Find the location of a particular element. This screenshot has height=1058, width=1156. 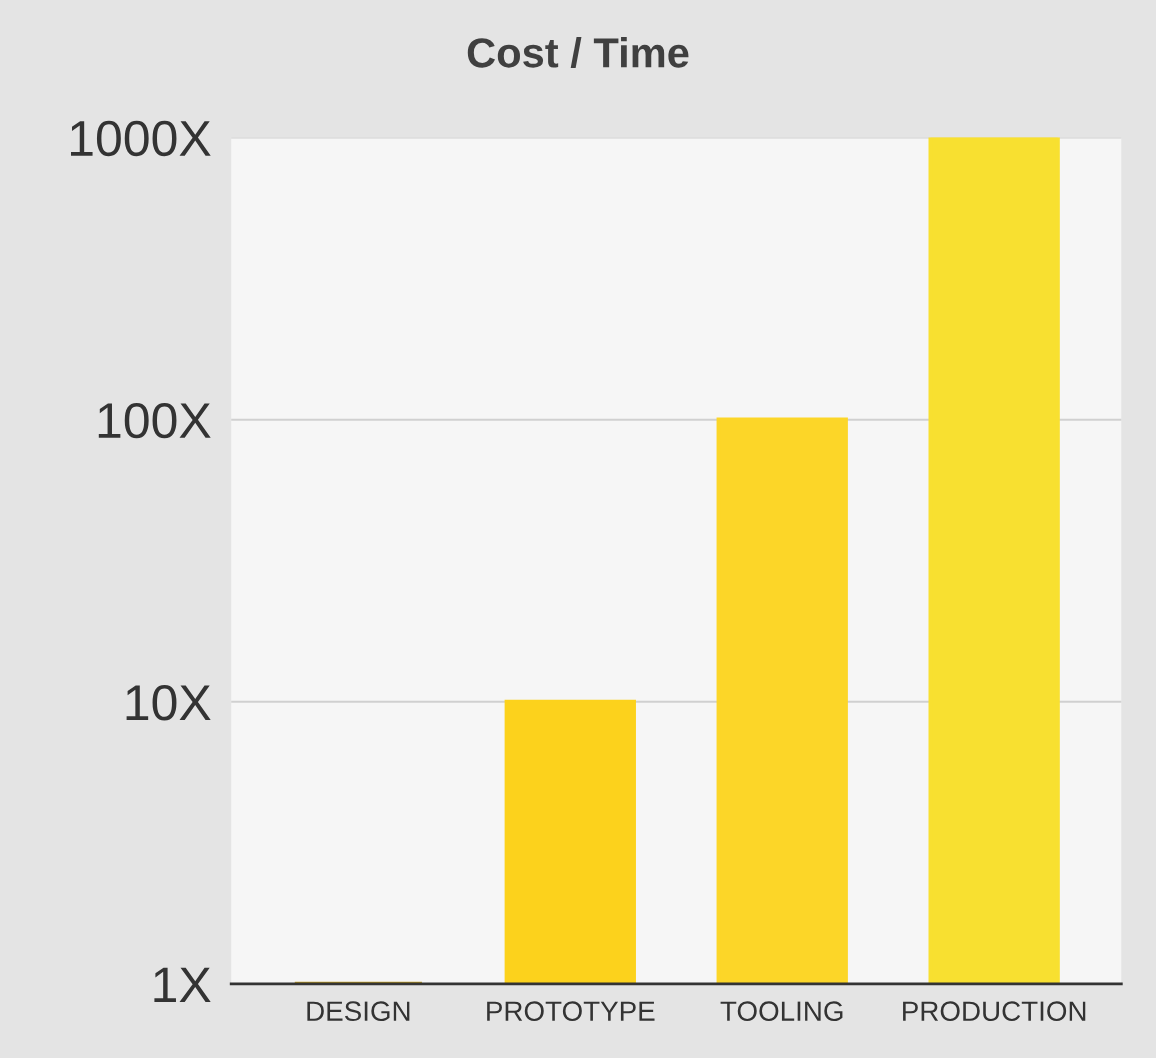

y-tick-label: 100X is located at coordinates (154, 420).